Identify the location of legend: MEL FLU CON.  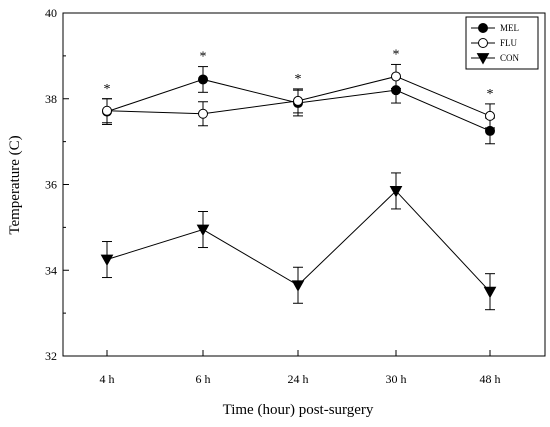
(502, 43).